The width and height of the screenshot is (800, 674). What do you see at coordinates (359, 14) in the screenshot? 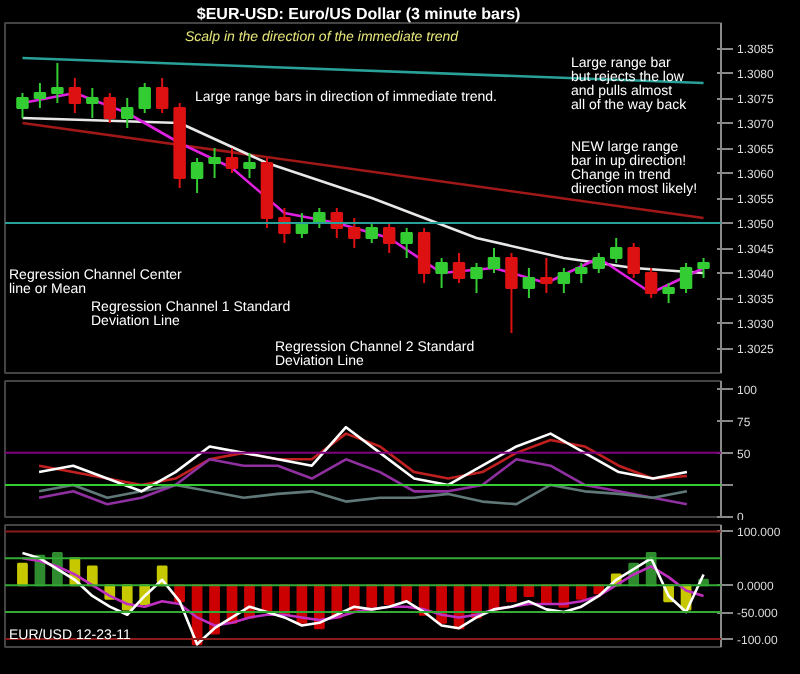
I see `chart-title: $EUR-USD: Euro/US Dollar (3 minute bars)` at bounding box center [359, 14].